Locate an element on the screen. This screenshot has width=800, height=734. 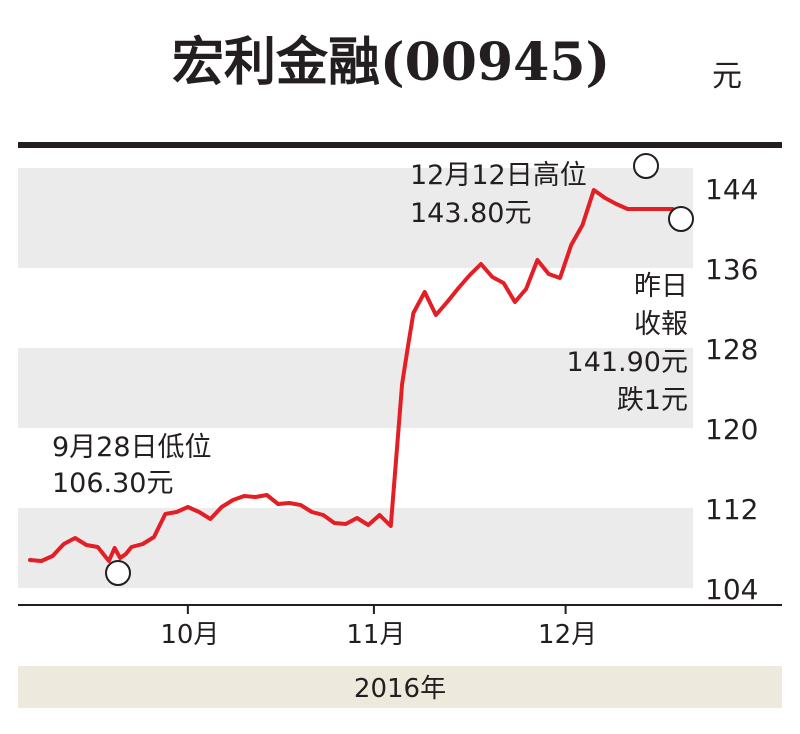
x-axis-ticks: 10月 11月 12月 is located at coordinates (378, 627).